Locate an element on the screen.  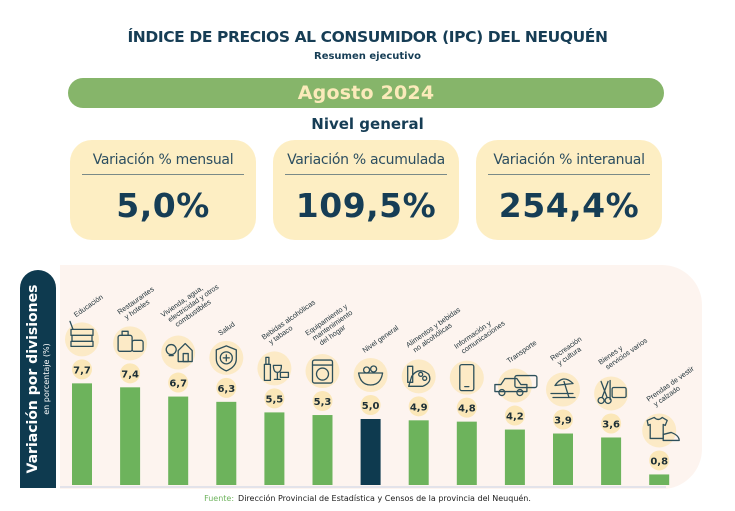
category-label: Recreacióny cultura is located at coordinates (568, 351).